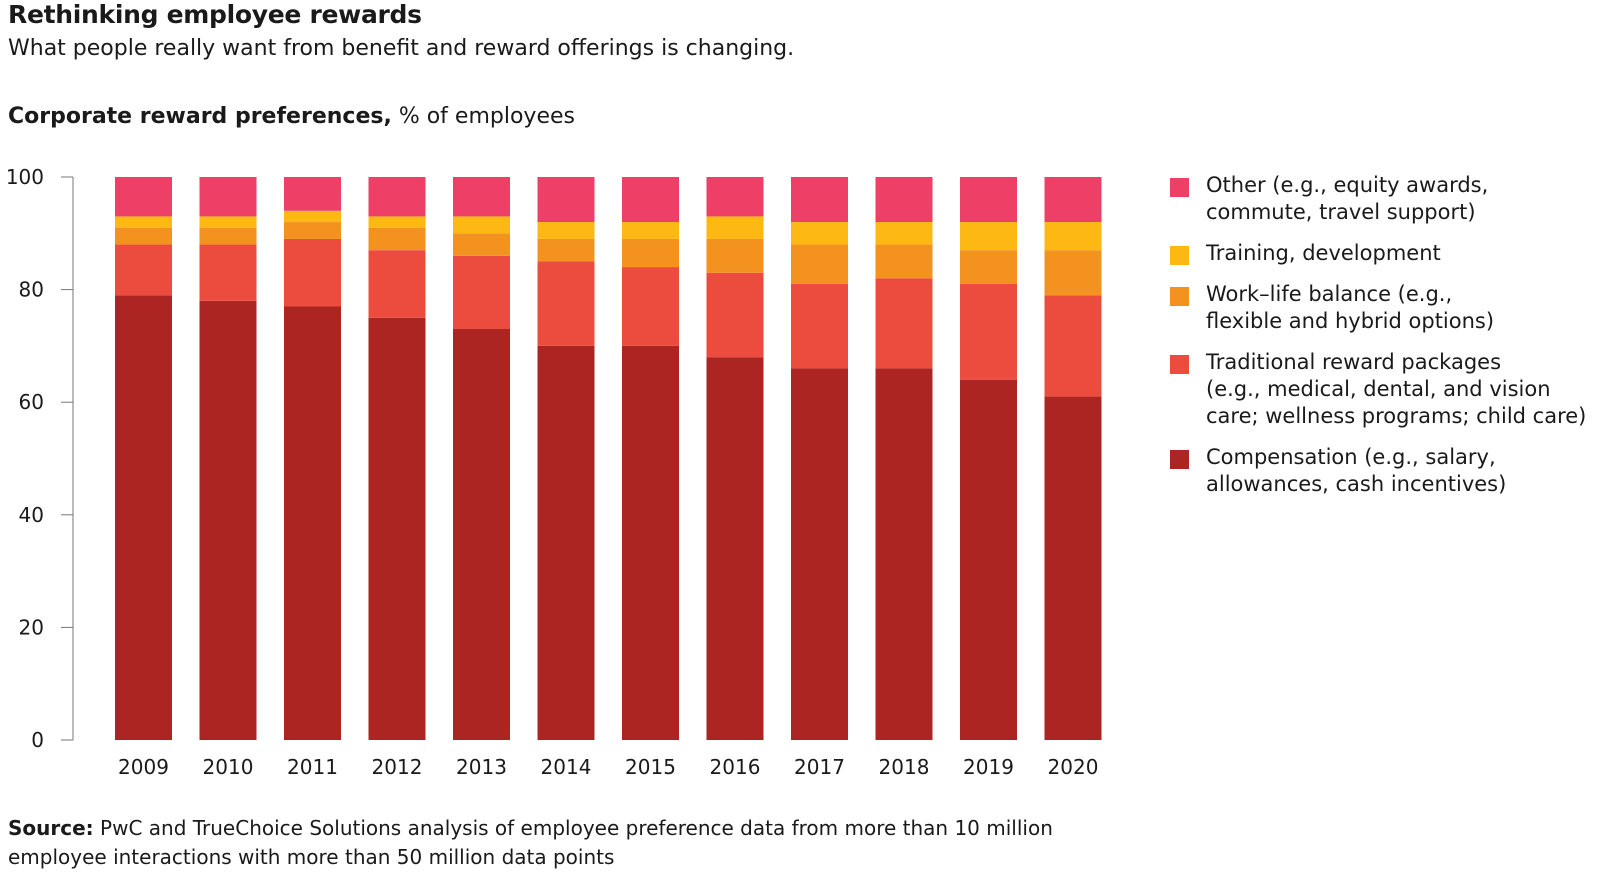  What do you see at coordinates (819, 264) in the screenshot?
I see `bar-segment-2017-s2` at bounding box center [819, 264].